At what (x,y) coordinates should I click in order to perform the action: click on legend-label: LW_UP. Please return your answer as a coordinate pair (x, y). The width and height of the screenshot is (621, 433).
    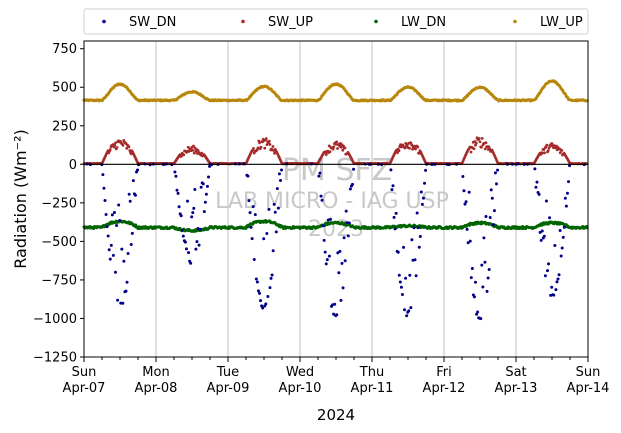
    Looking at the image, I should click on (561, 22).